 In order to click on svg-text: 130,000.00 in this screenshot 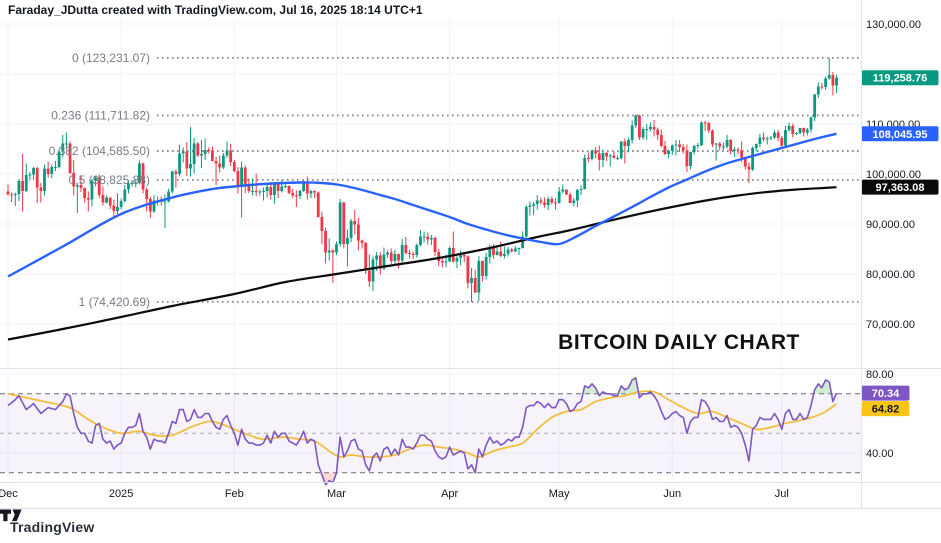, I will do `click(893, 25)`.